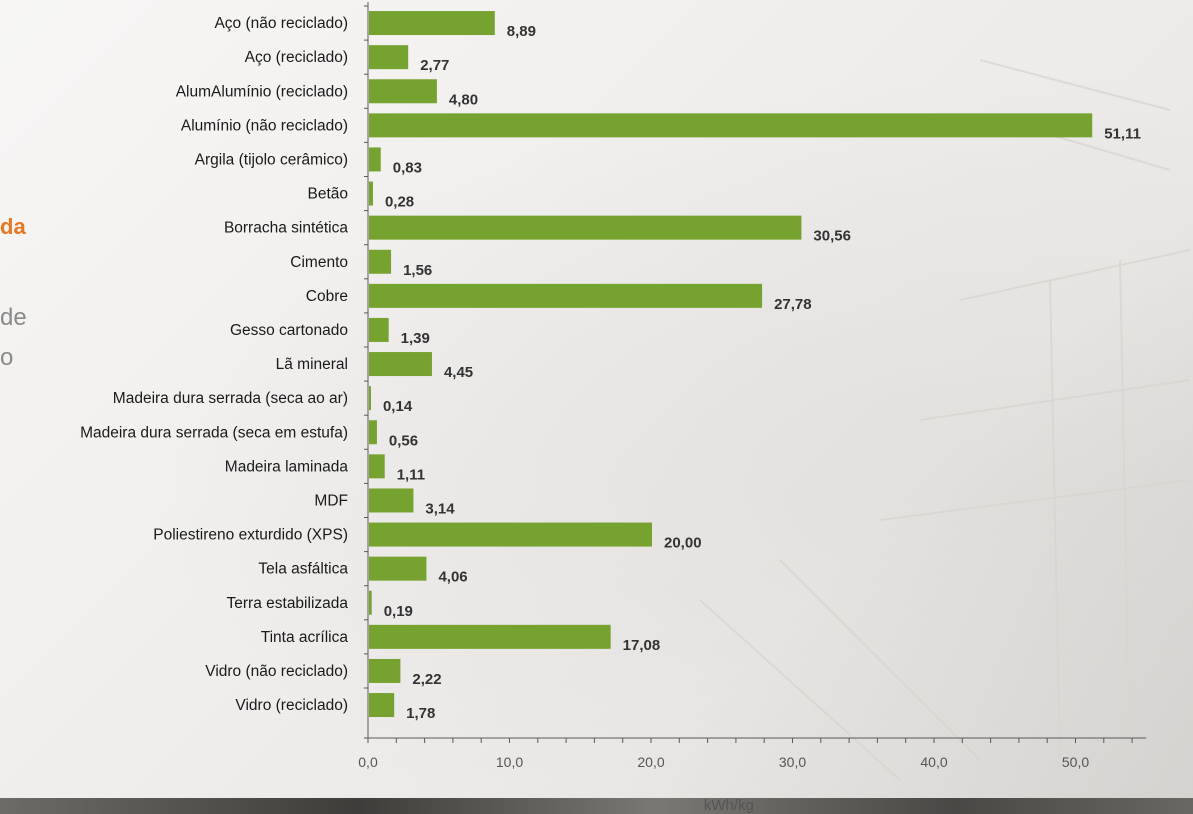  I want to click on data-label: 8,89, so click(521, 31).